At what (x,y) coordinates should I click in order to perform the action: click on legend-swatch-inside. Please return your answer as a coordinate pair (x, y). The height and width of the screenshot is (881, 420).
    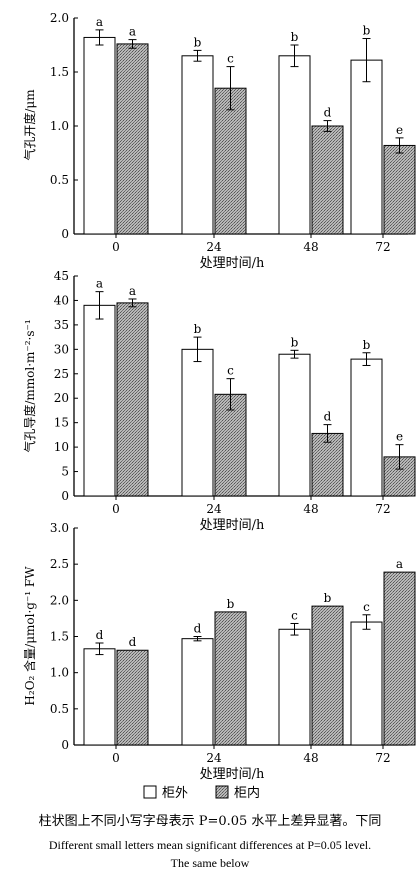
    Looking at the image, I should click on (222, 792).